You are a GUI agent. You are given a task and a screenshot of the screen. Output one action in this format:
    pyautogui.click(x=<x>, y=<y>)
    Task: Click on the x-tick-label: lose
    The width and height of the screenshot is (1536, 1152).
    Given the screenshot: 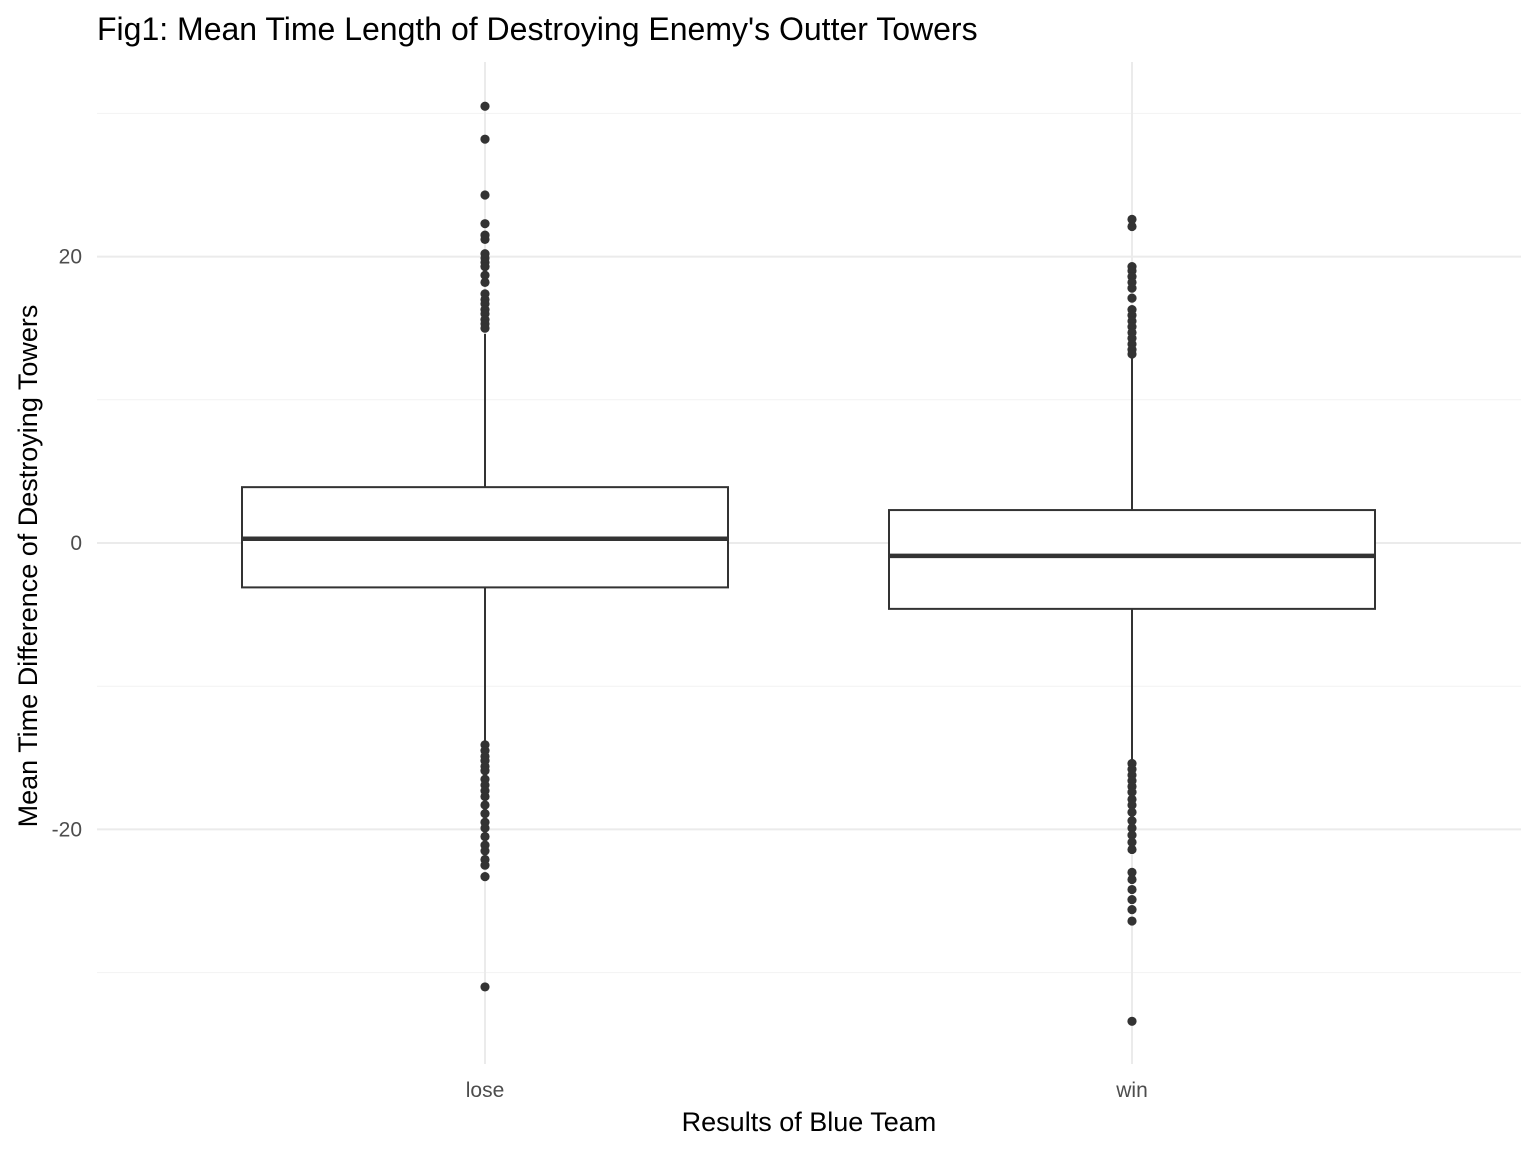 What is the action you would take?
    pyautogui.click(x=485, y=1090)
    